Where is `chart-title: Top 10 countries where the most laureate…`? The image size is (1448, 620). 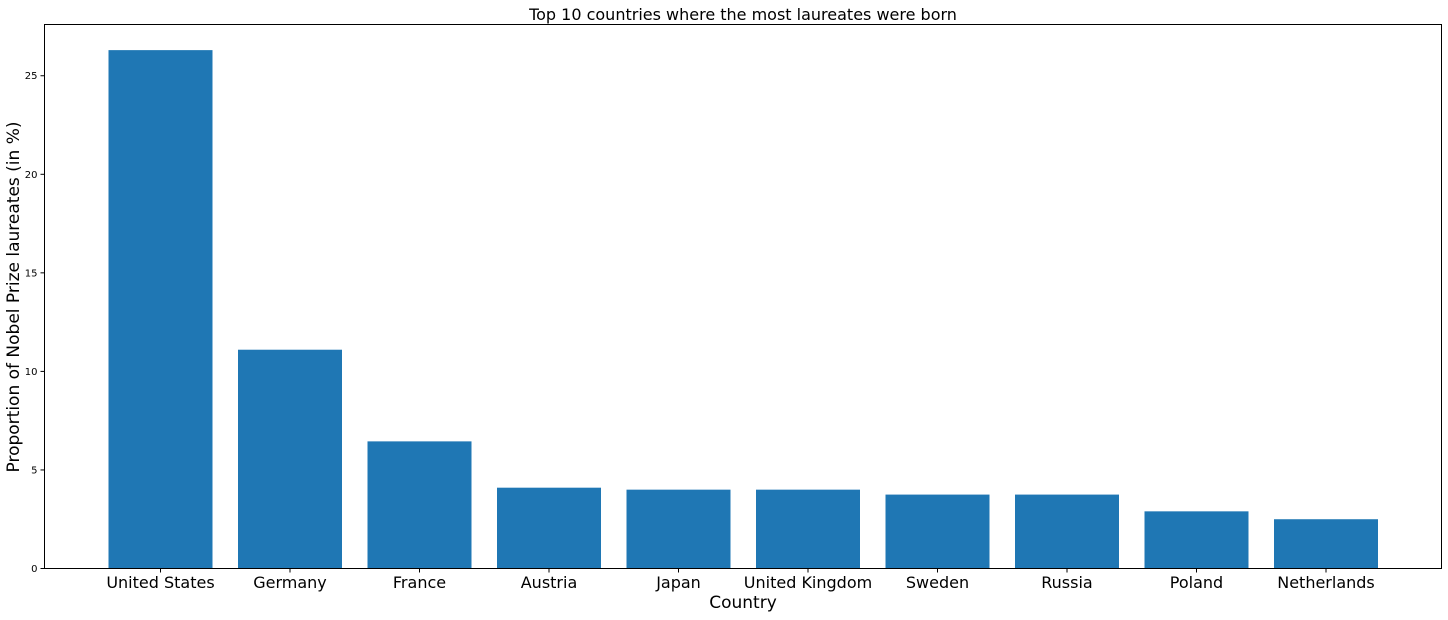
chart-title: Top 10 countries where the most laureate… is located at coordinates (742, 14).